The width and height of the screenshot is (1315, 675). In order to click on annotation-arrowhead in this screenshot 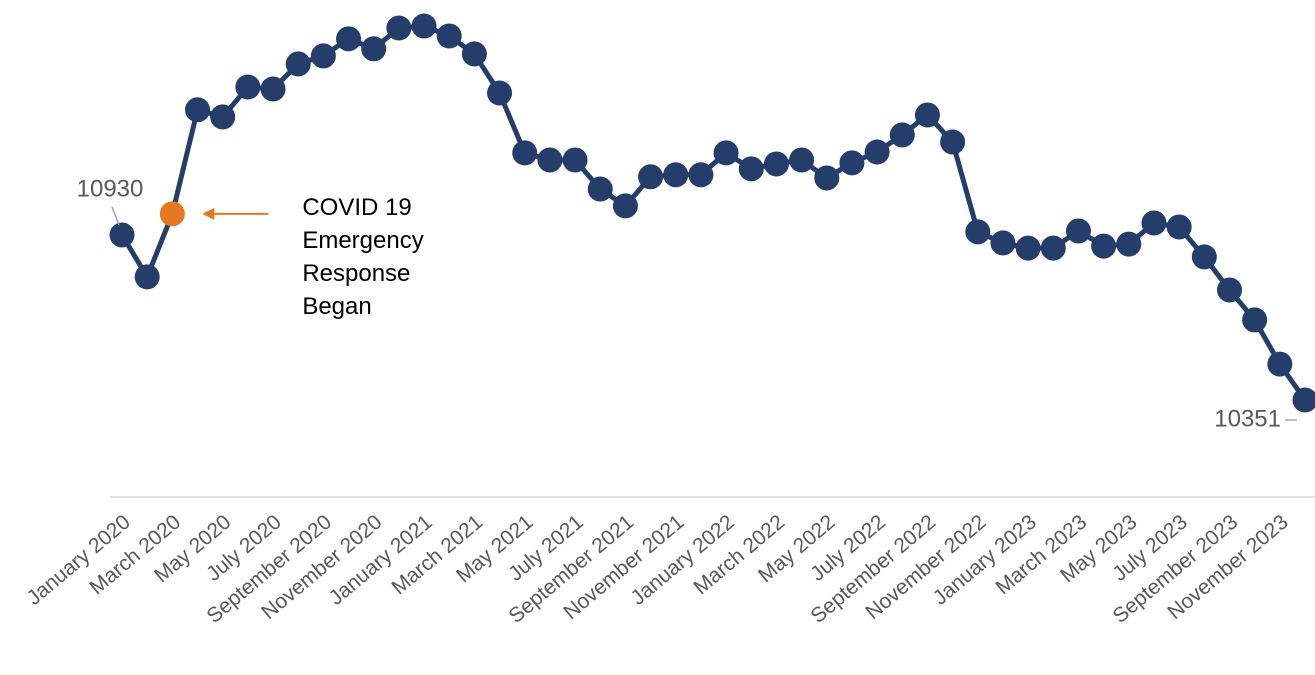, I will do `click(208, 213)`.